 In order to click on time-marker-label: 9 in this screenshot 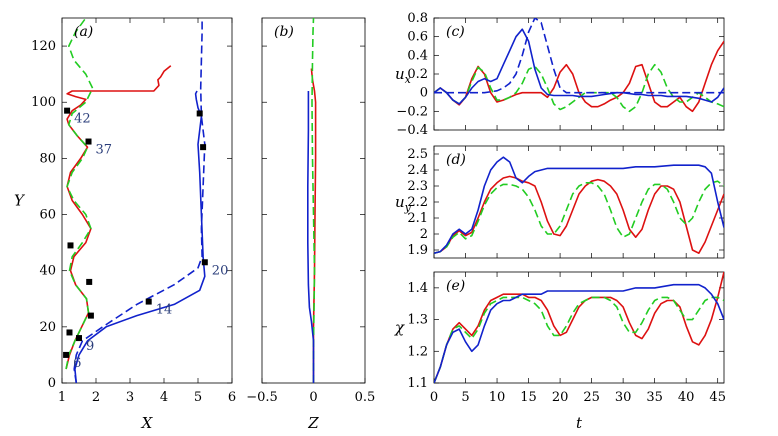, I will do `click(90, 346)`.